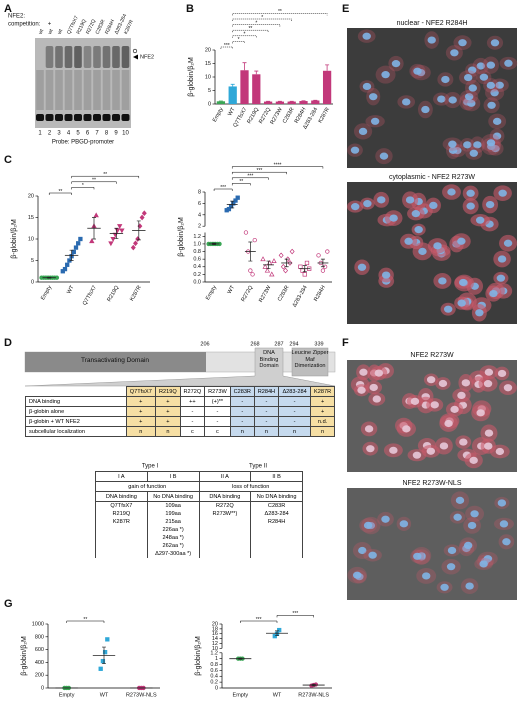 Image resolution: width=520 pixels, height=706 pixels. What do you see at coordinates (121, 496) in the screenshot?
I see `binding-header: DNA binding` at bounding box center [121, 496].